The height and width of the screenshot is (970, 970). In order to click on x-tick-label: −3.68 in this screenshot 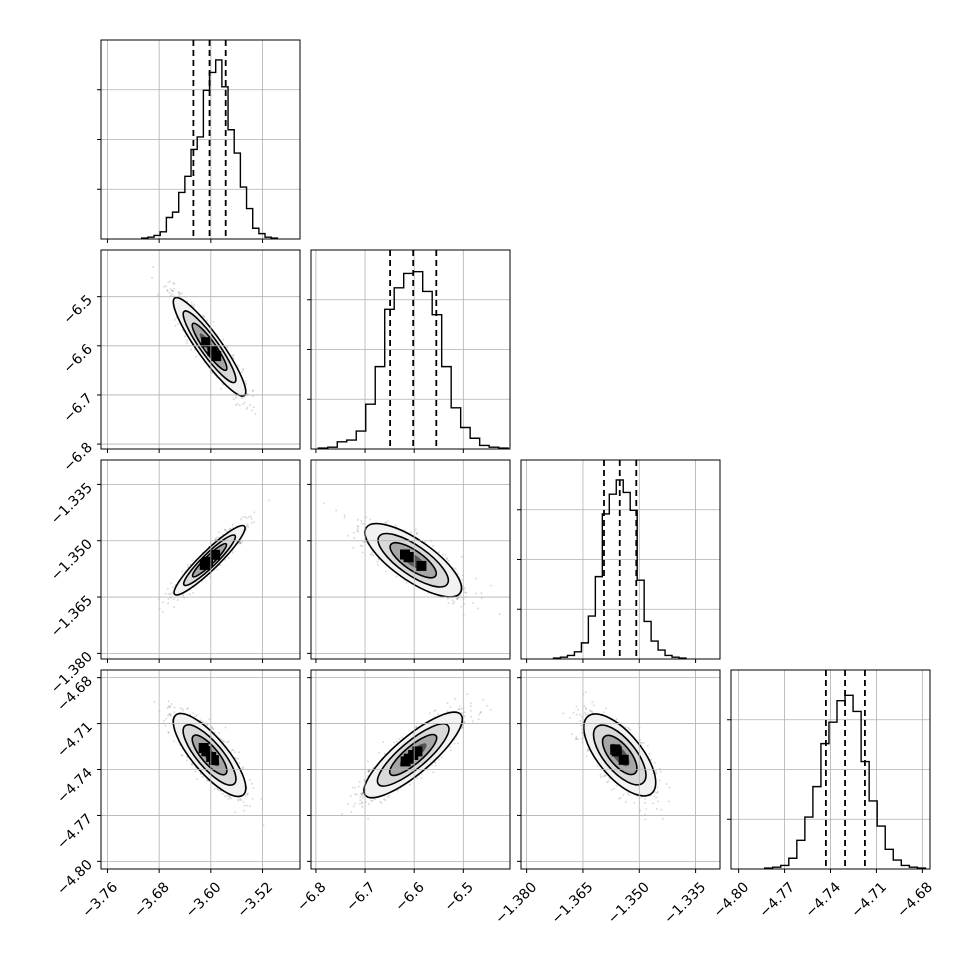, I will do `click(152, 900)`.